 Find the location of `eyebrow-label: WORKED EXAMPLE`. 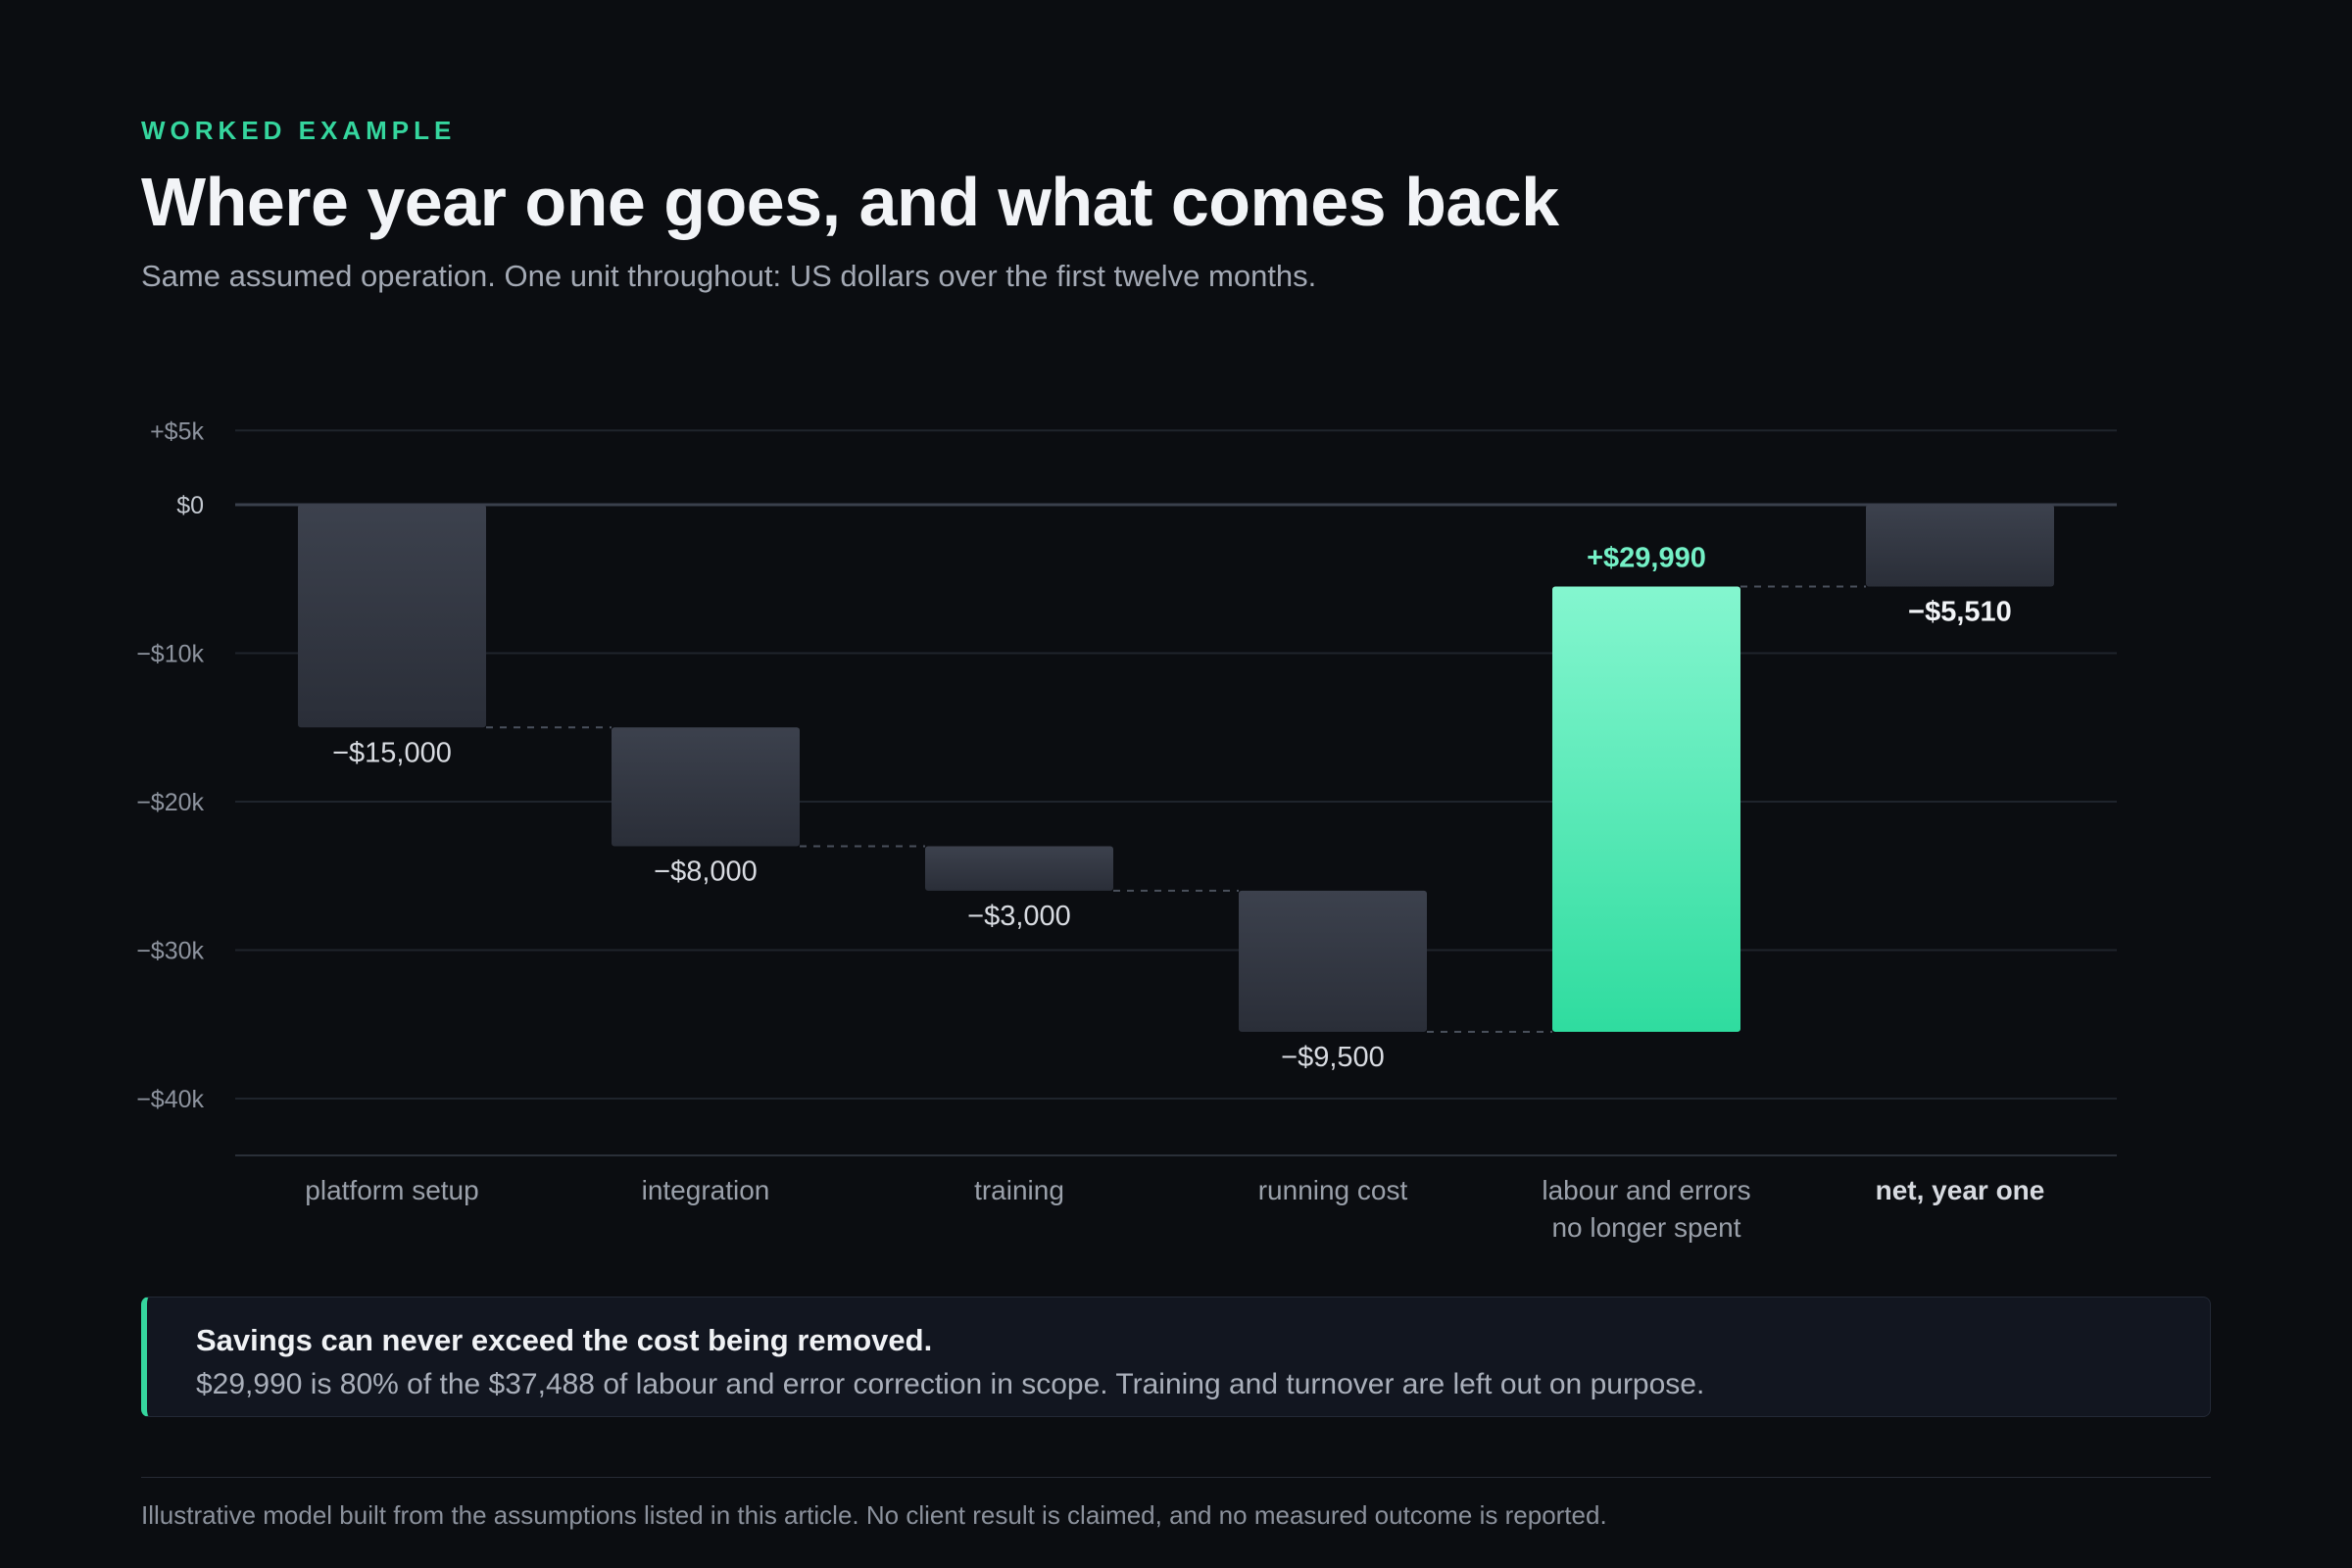

eyebrow-label: WORKED EXAMPLE is located at coordinates (299, 130).